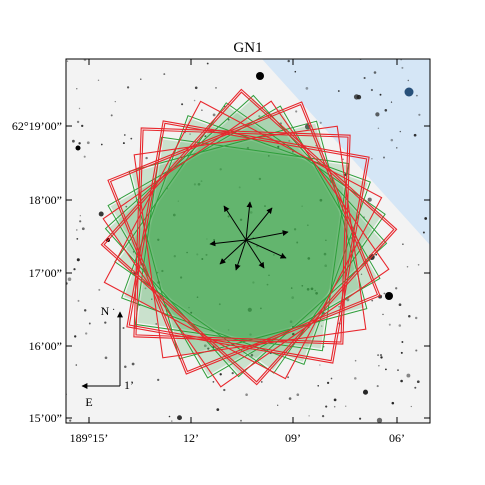 The width and height of the screenshot is (485, 485). I want to click on bright-star, so click(409, 92).